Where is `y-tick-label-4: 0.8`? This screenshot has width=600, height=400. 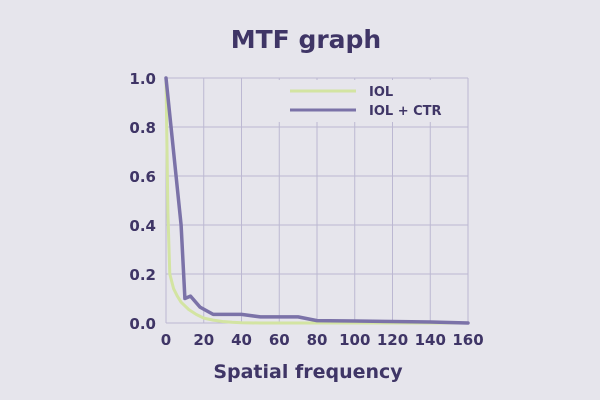
y-tick-label-4: 0.8 is located at coordinates (142, 128).